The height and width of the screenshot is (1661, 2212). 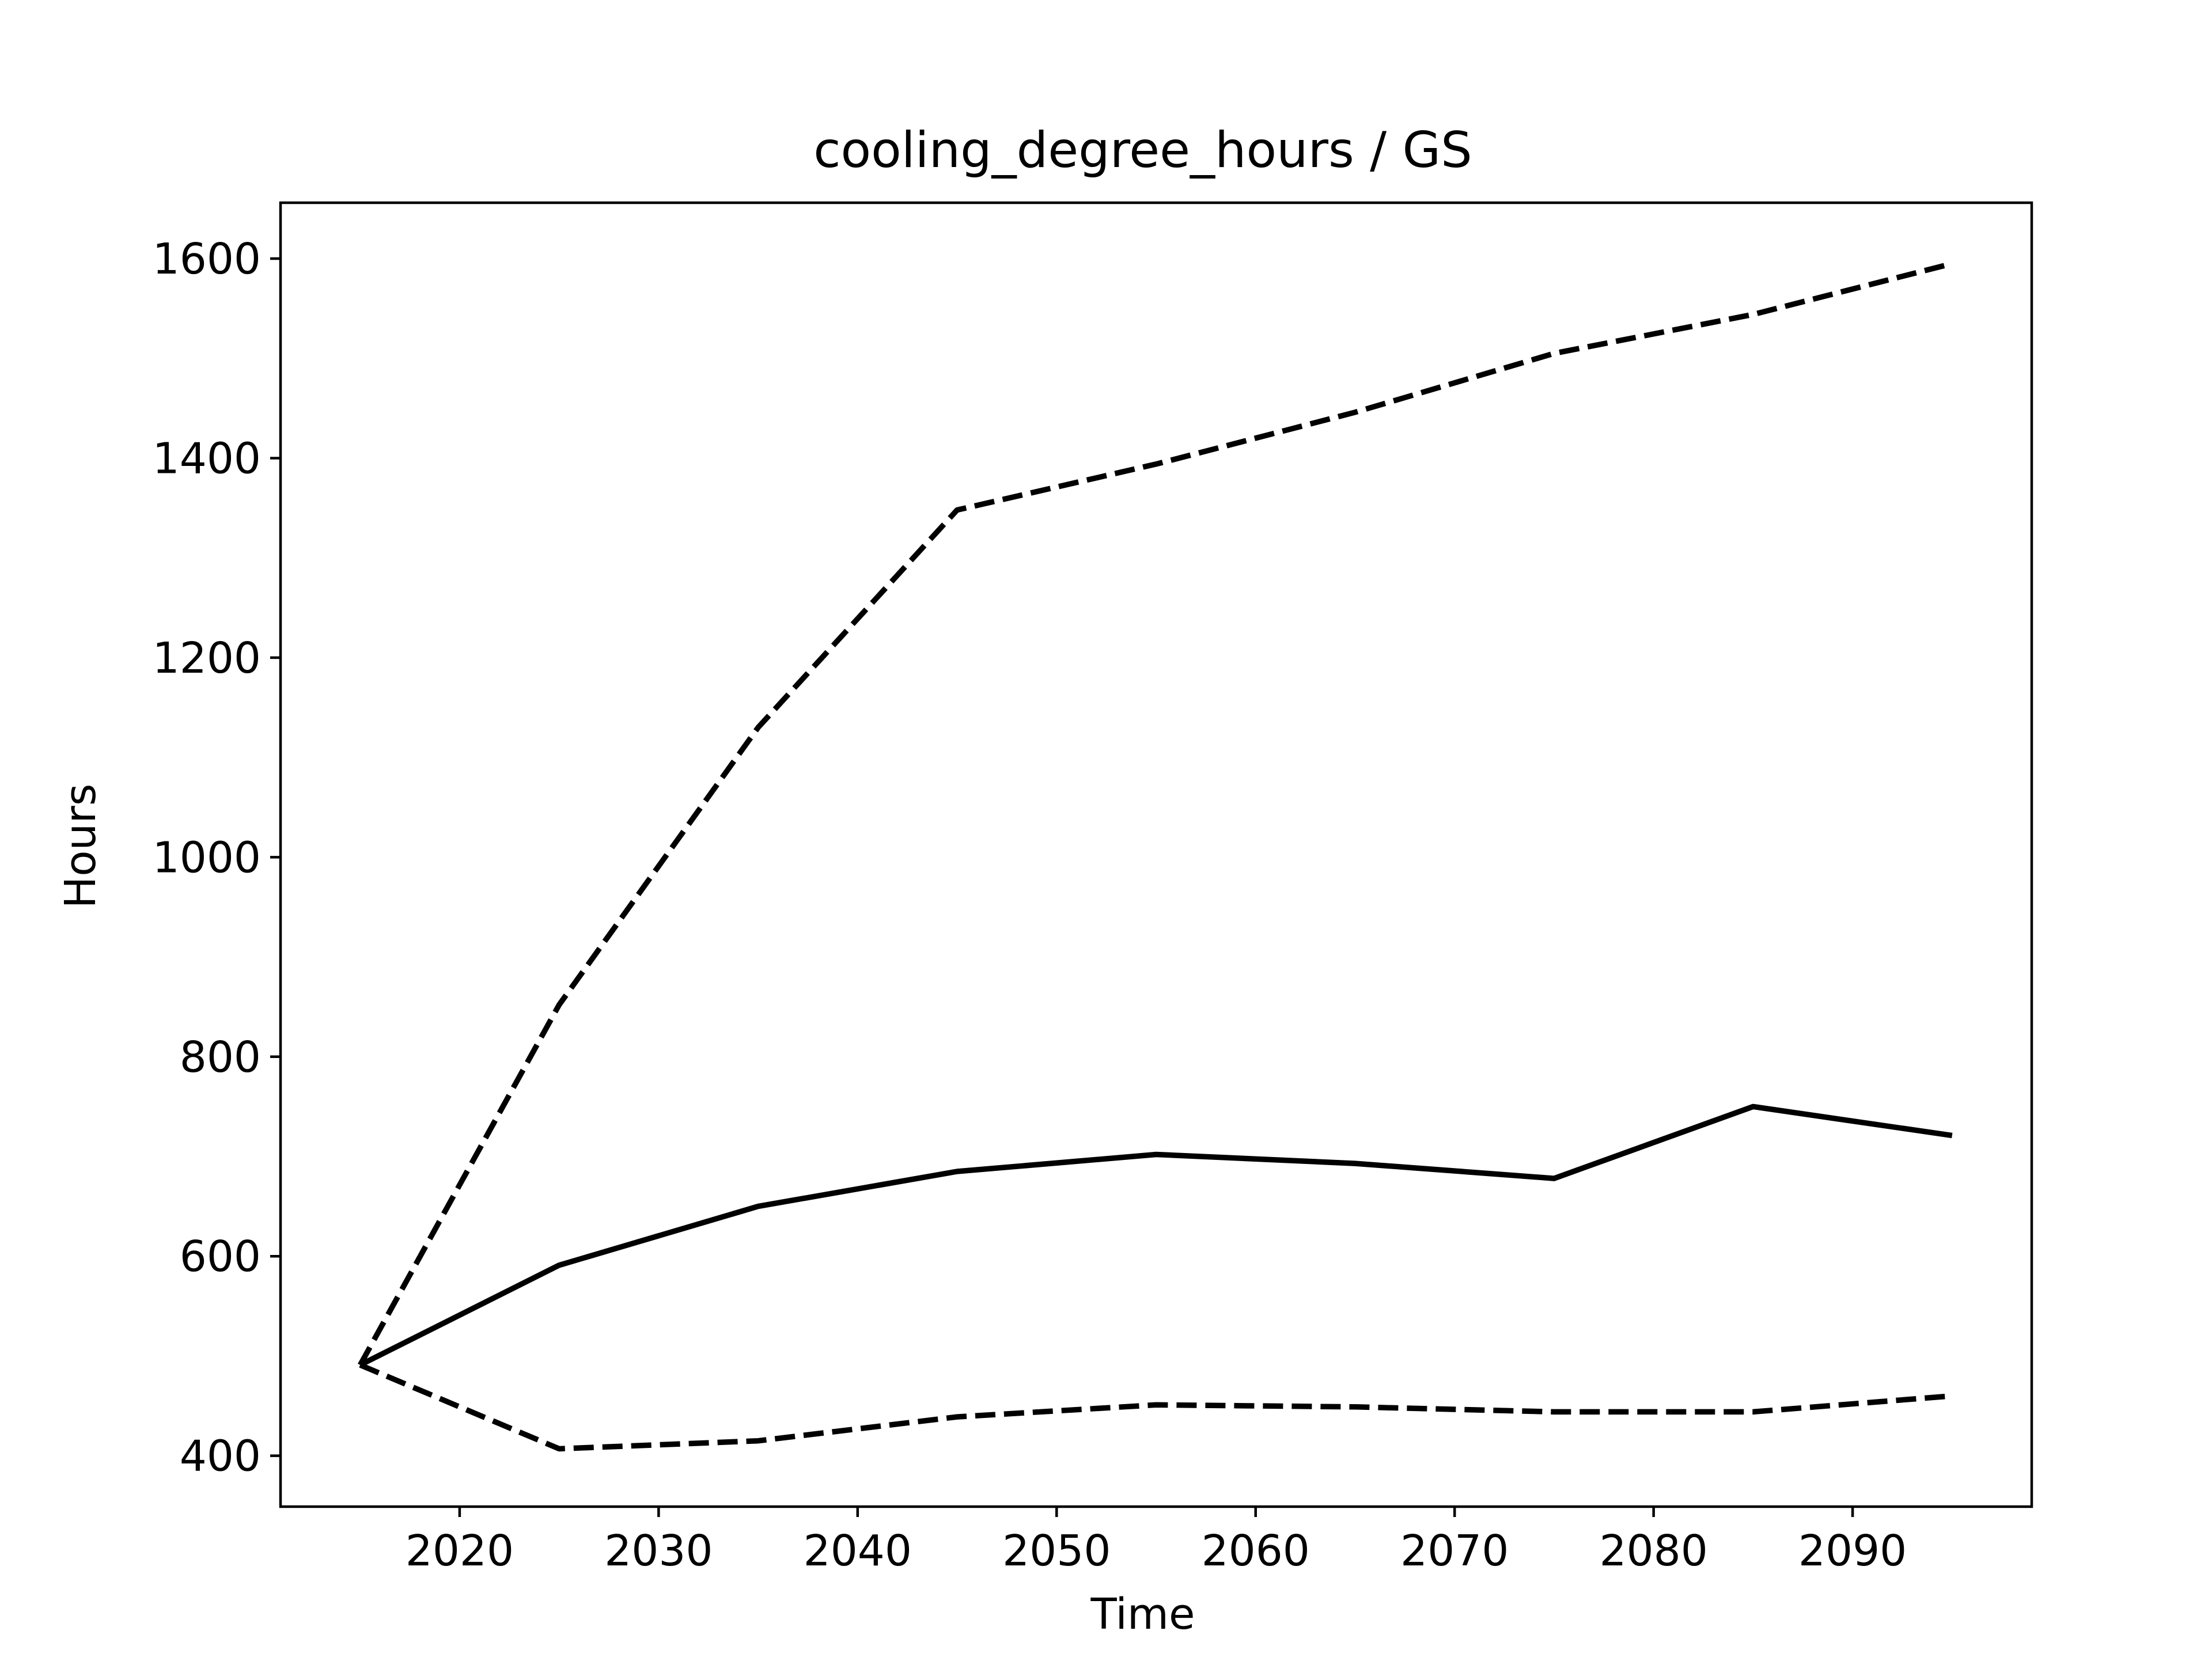 I want to click on y-tick-label: 600, so click(x=220, y=1256).